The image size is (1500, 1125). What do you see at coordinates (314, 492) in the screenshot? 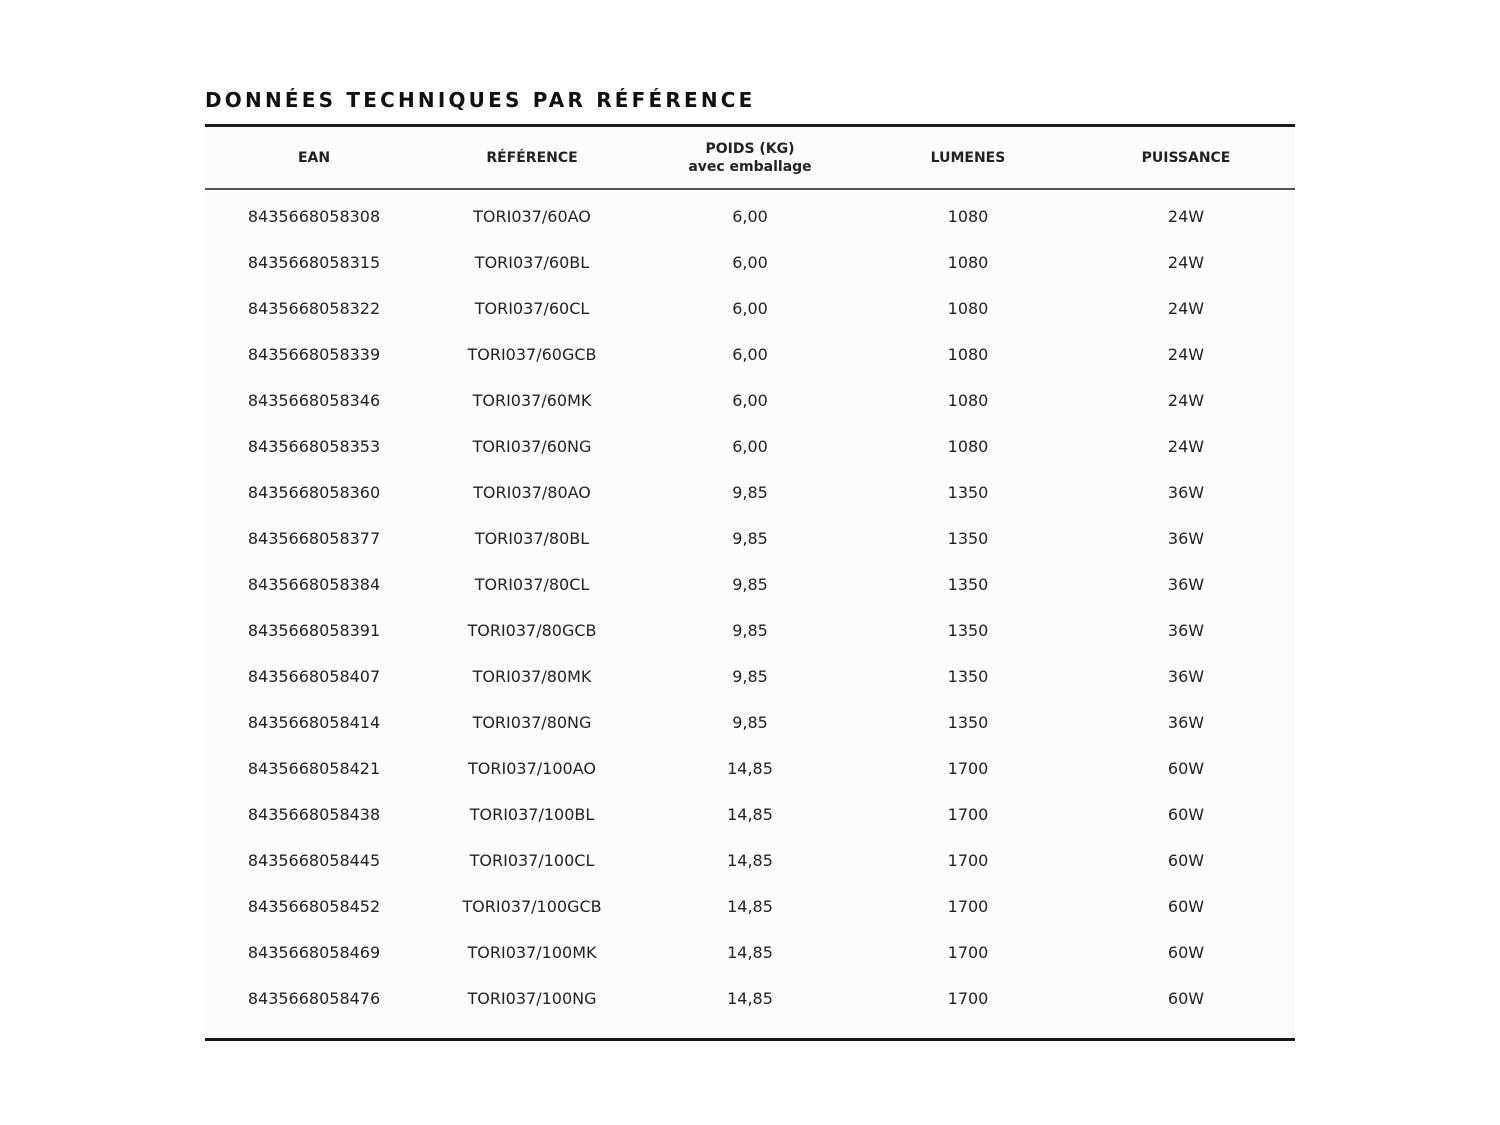
I see `cell-ean: 8435668058360` at bounding box center [314, 492].